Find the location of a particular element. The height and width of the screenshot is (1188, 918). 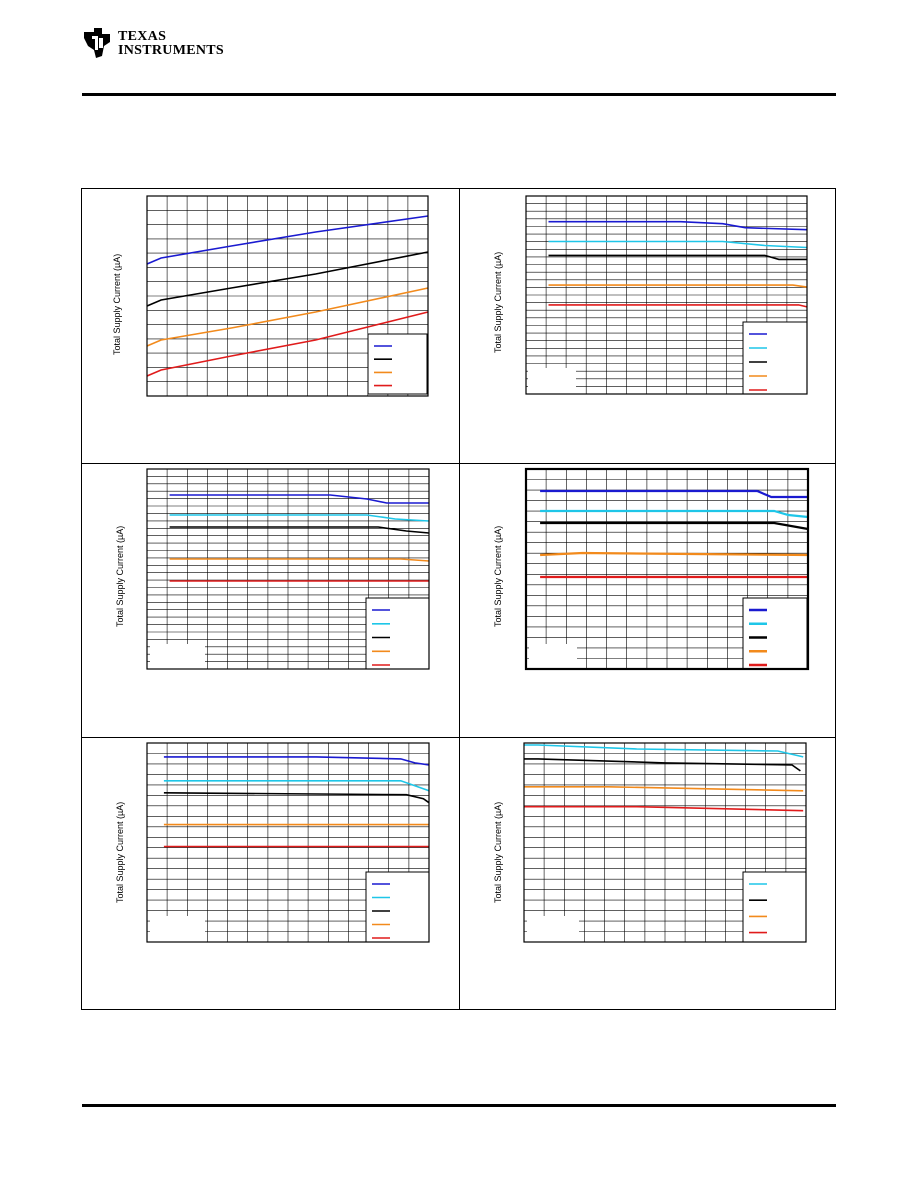

grid-divider-row1 is located at coordinates (458, 463).